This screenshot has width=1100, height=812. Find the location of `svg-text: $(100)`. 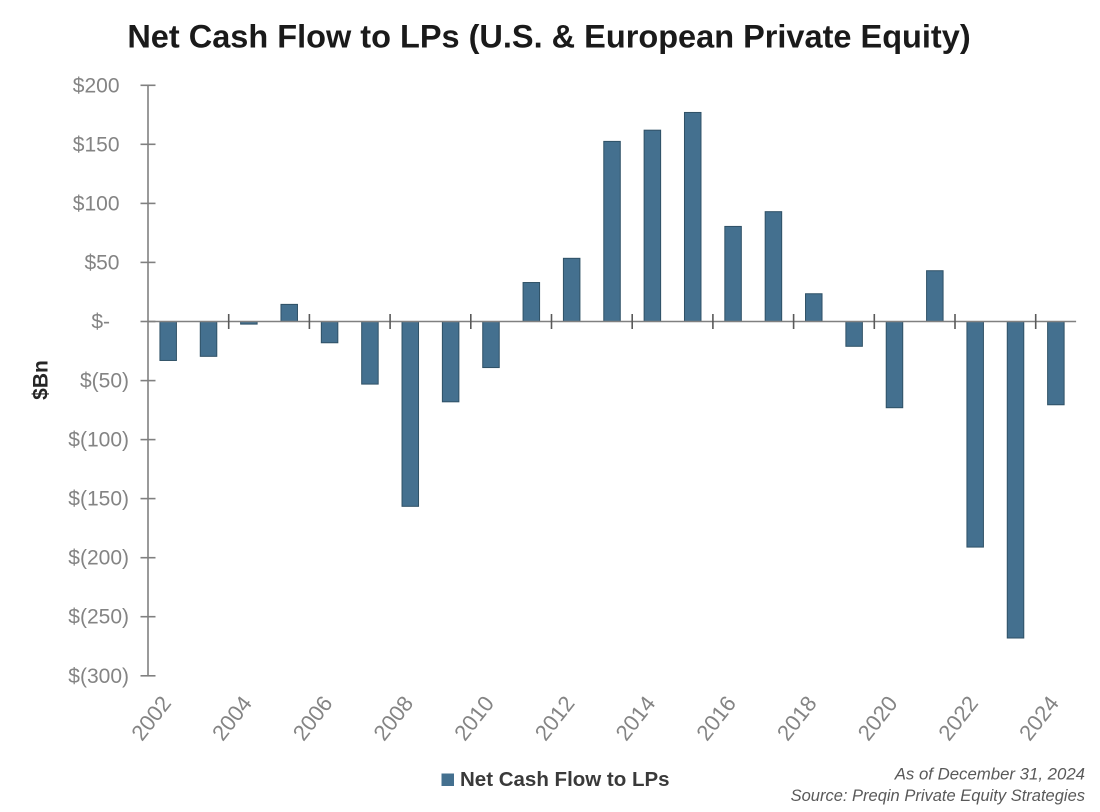

svg-text: $(100) is located at coordinates (98, 440).